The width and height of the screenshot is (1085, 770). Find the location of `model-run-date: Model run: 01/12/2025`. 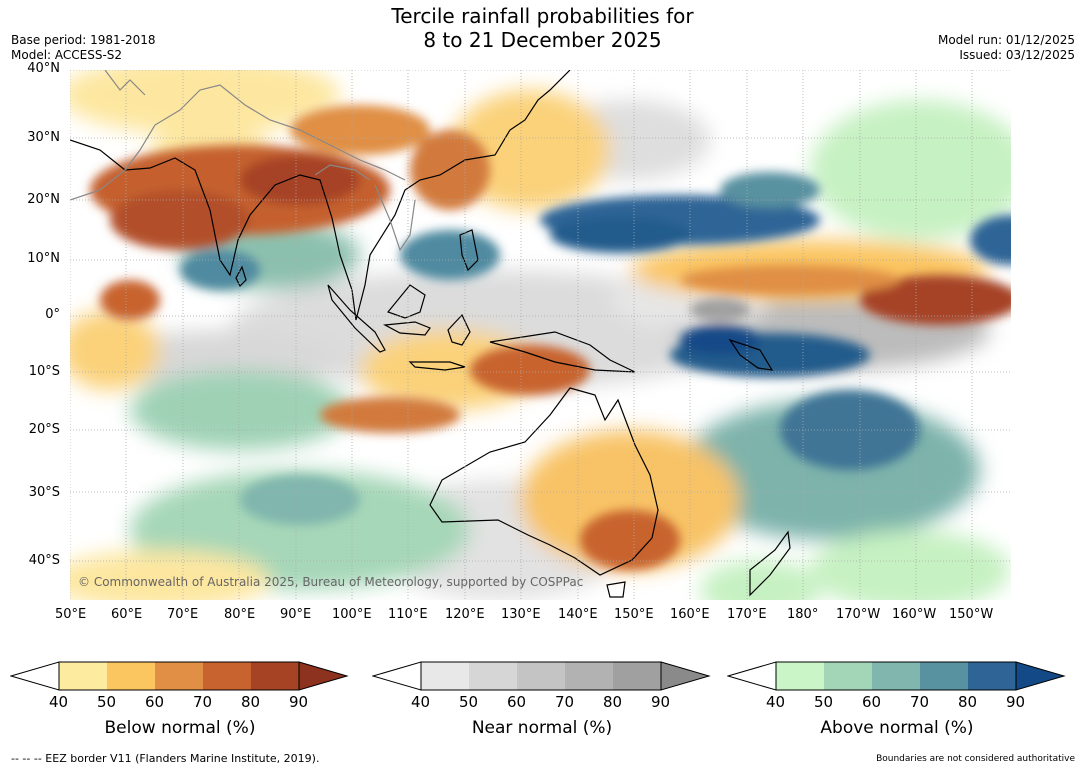

model-run-date: Model run: 01/12/2025 is located at coordinates (1006, 40).